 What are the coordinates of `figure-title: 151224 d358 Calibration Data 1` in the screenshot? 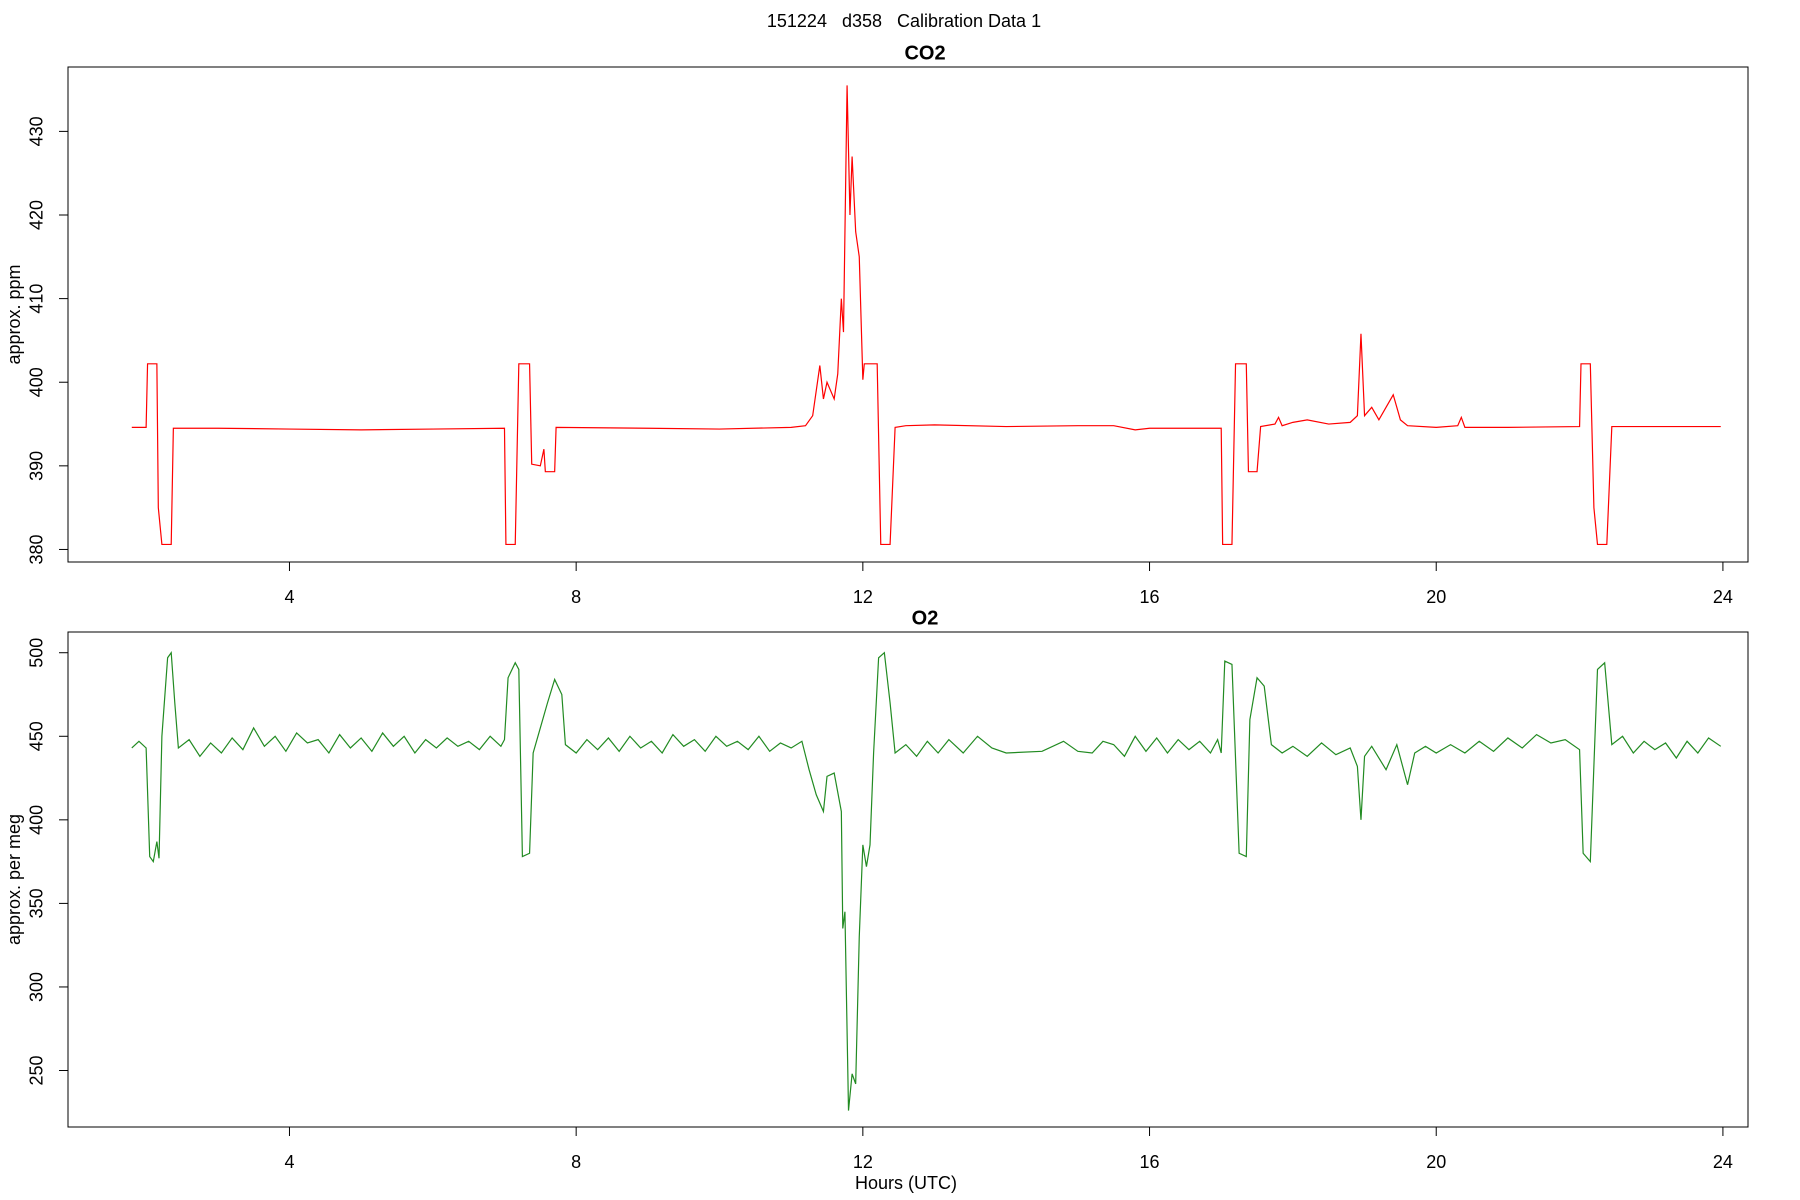 It's located at (904, 21).